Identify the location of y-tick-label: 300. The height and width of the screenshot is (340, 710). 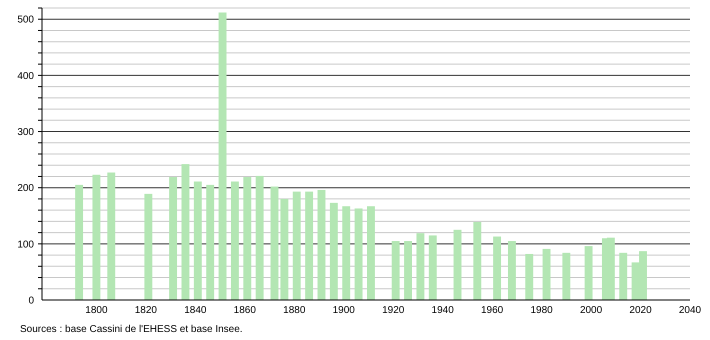
(25, 132).